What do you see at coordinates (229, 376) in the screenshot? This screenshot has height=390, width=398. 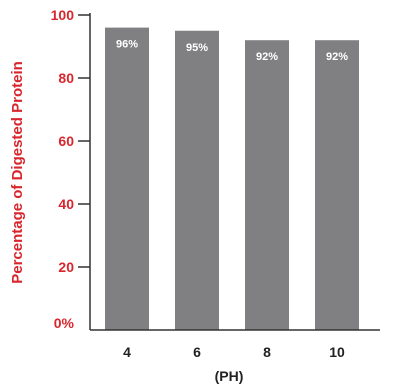 I see `x-axis-label: (PH)` at bounding box center [229, 376].